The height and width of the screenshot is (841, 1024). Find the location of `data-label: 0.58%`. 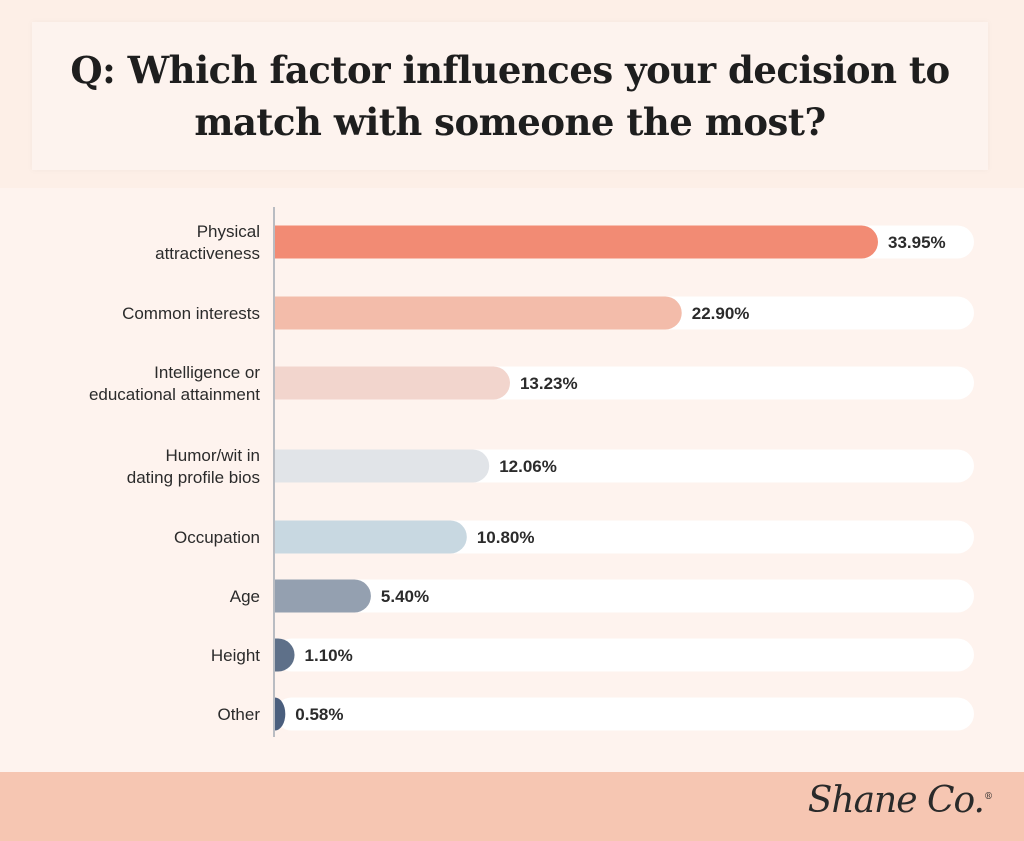

data-label: 0.58% is located at coordinates (319, 714).